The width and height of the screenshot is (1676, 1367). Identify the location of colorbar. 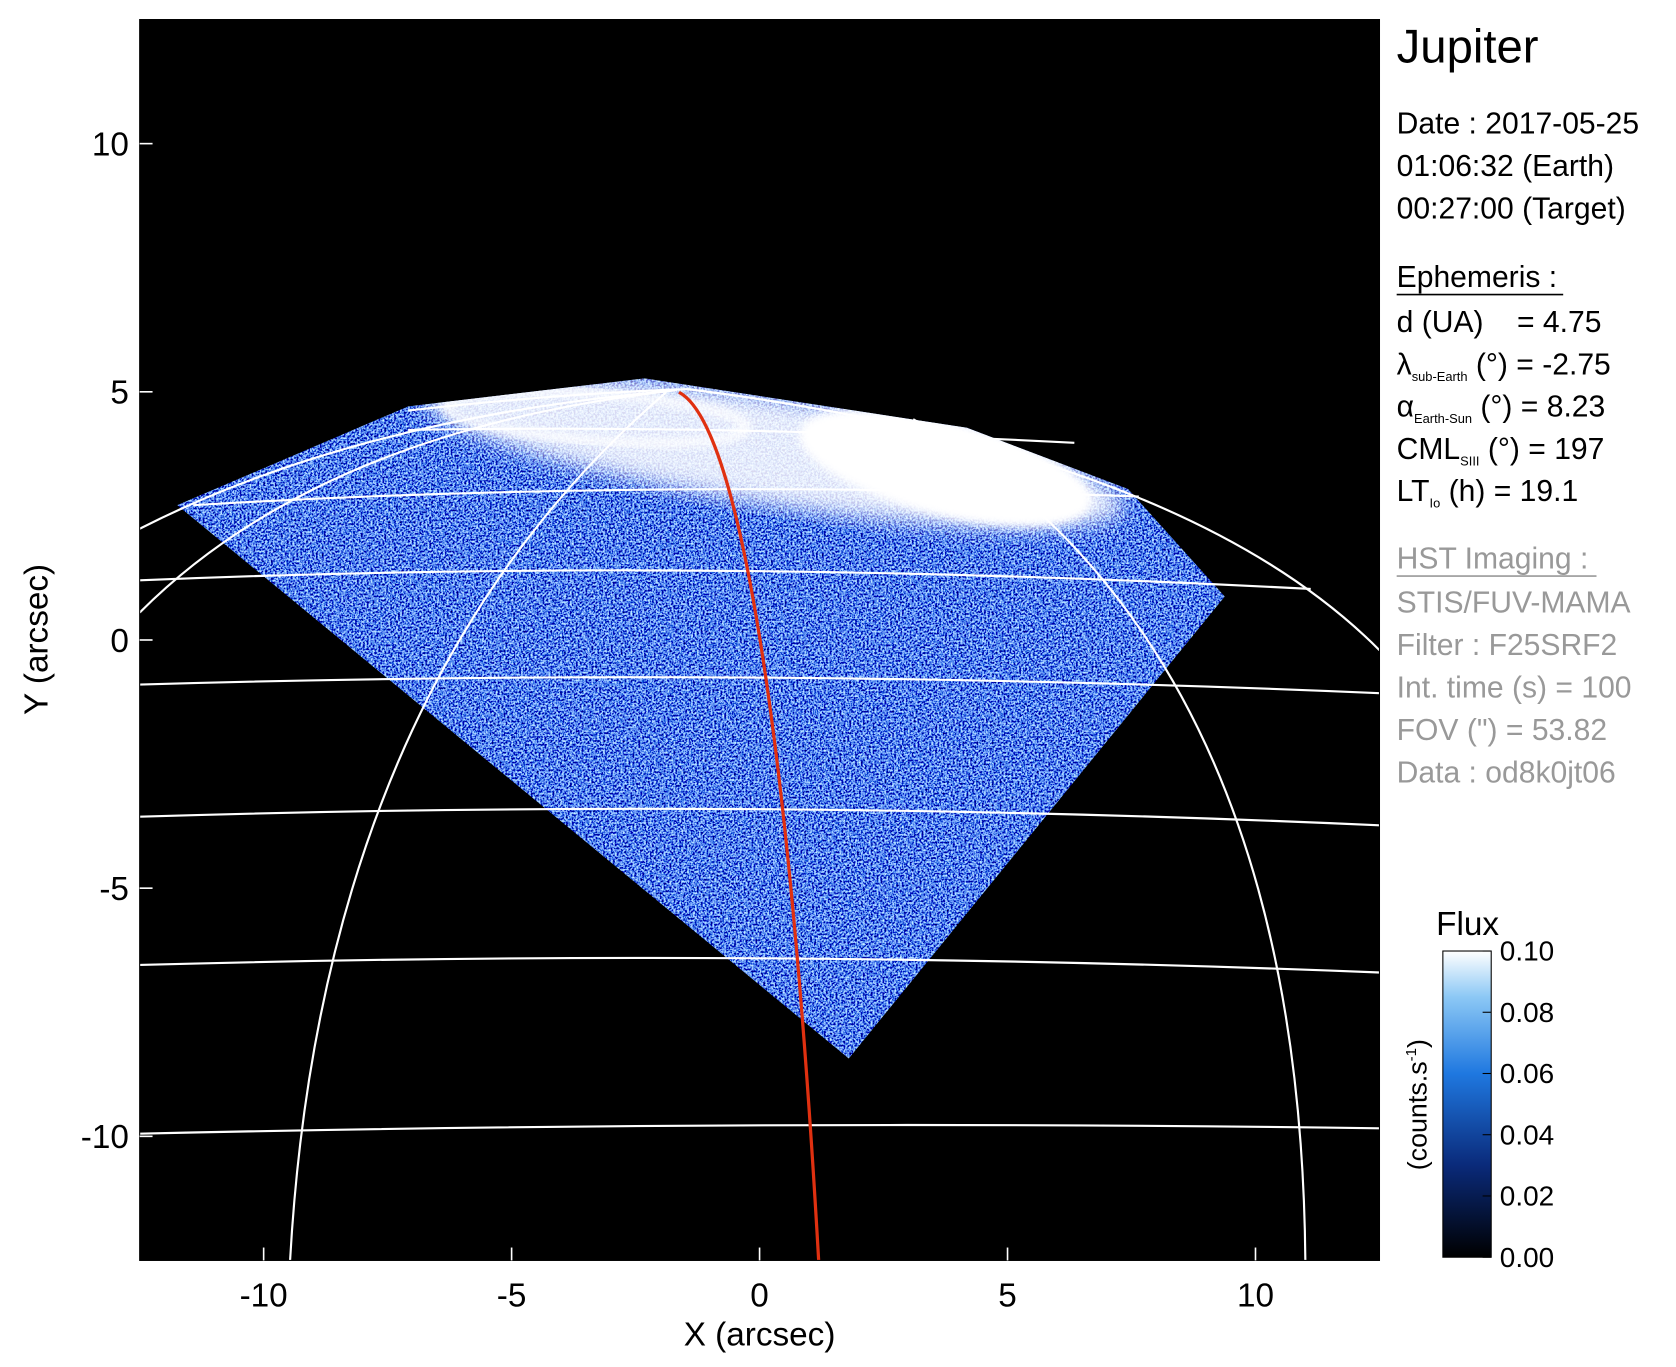
(1467, 1104).